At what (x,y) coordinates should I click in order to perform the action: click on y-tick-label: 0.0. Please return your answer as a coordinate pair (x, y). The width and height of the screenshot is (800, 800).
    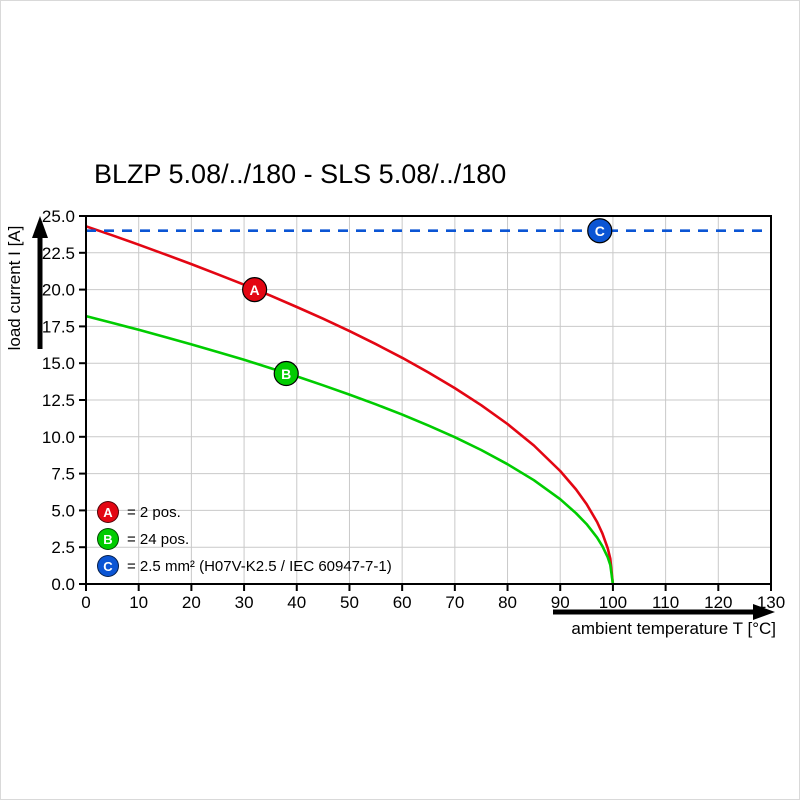
    Looking at the image, I should click on (63, 584).